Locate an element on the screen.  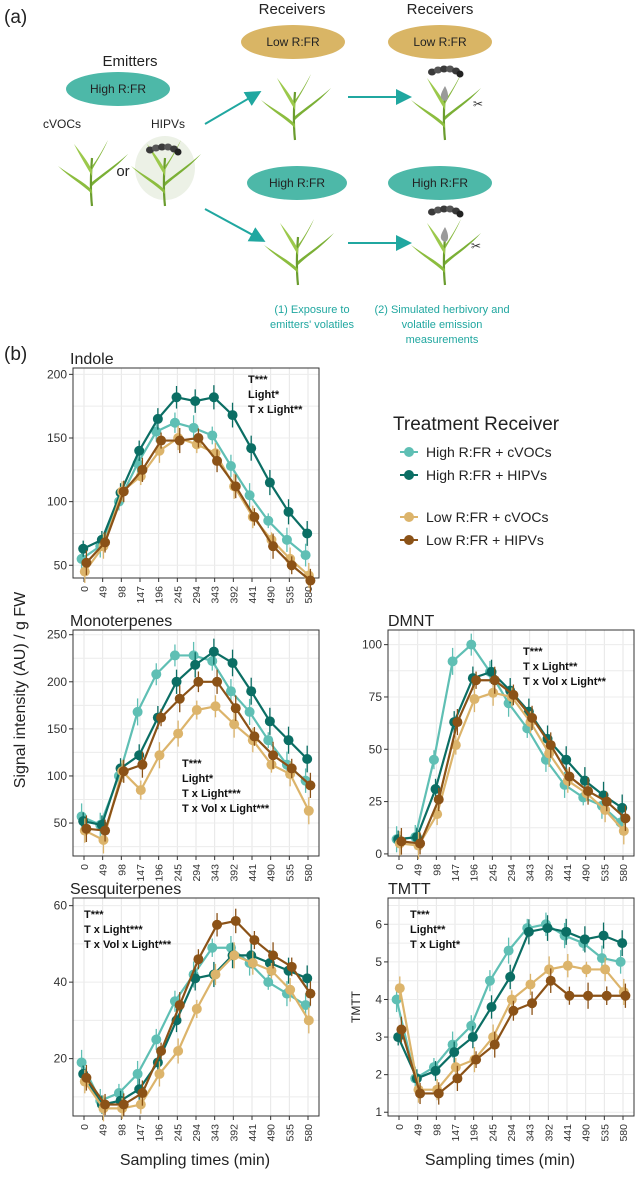
y-tick-label: 60 is located at coordinates (61, 906).